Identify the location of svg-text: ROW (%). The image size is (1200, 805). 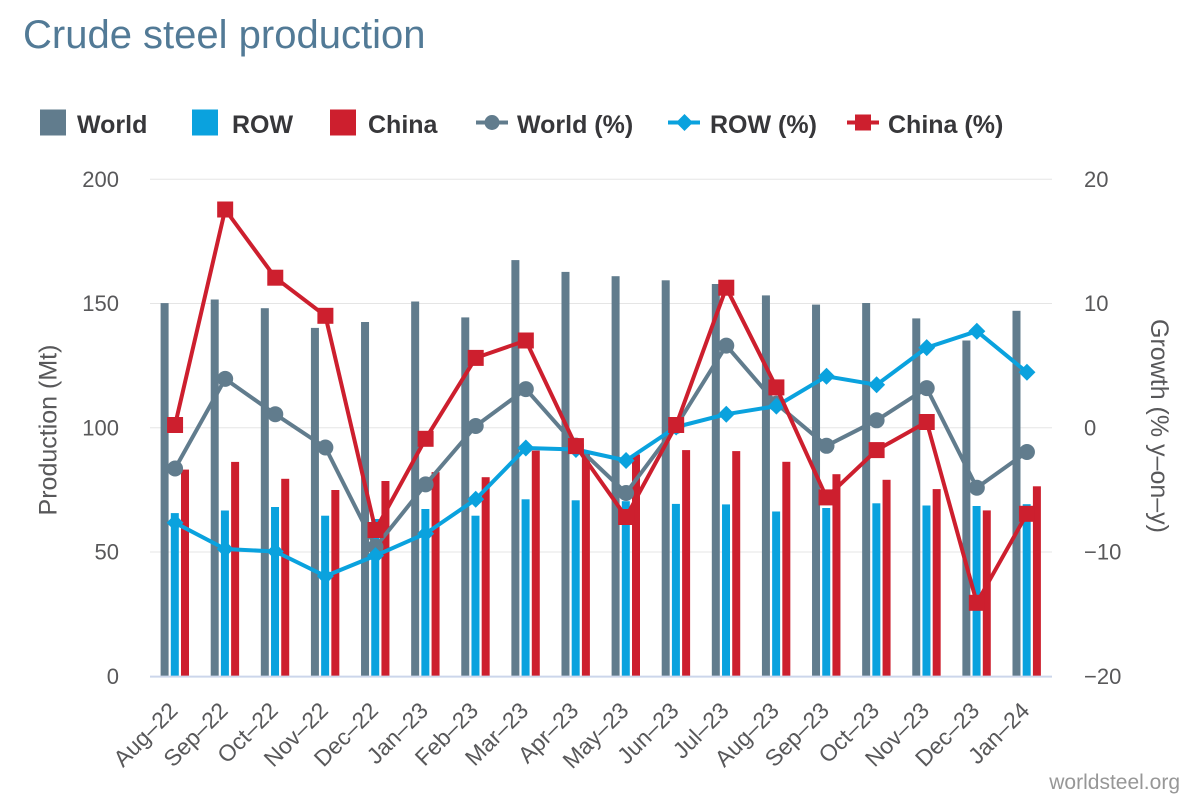
(763, 125).